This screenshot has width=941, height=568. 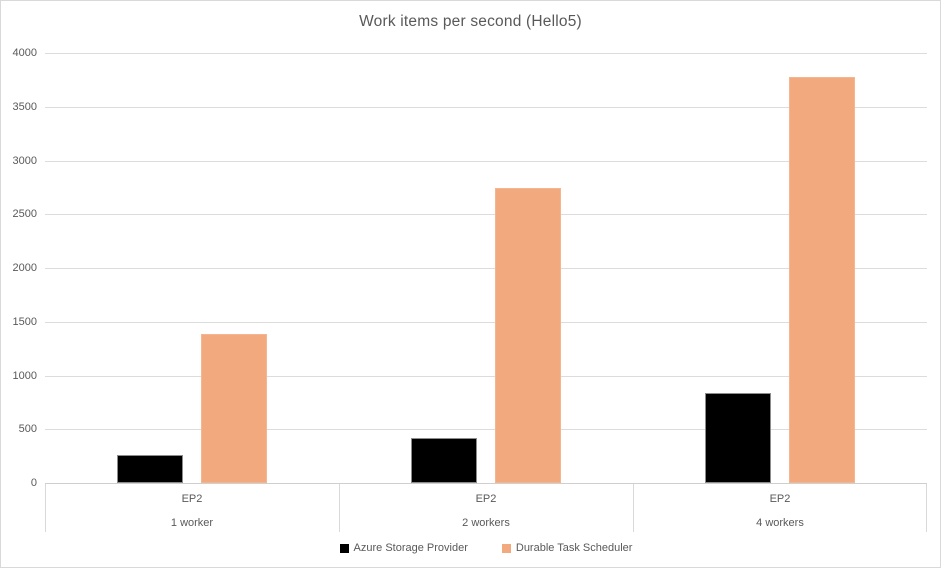 I want to click on y-tick-label-0: 0, so click(x=33, y=483).